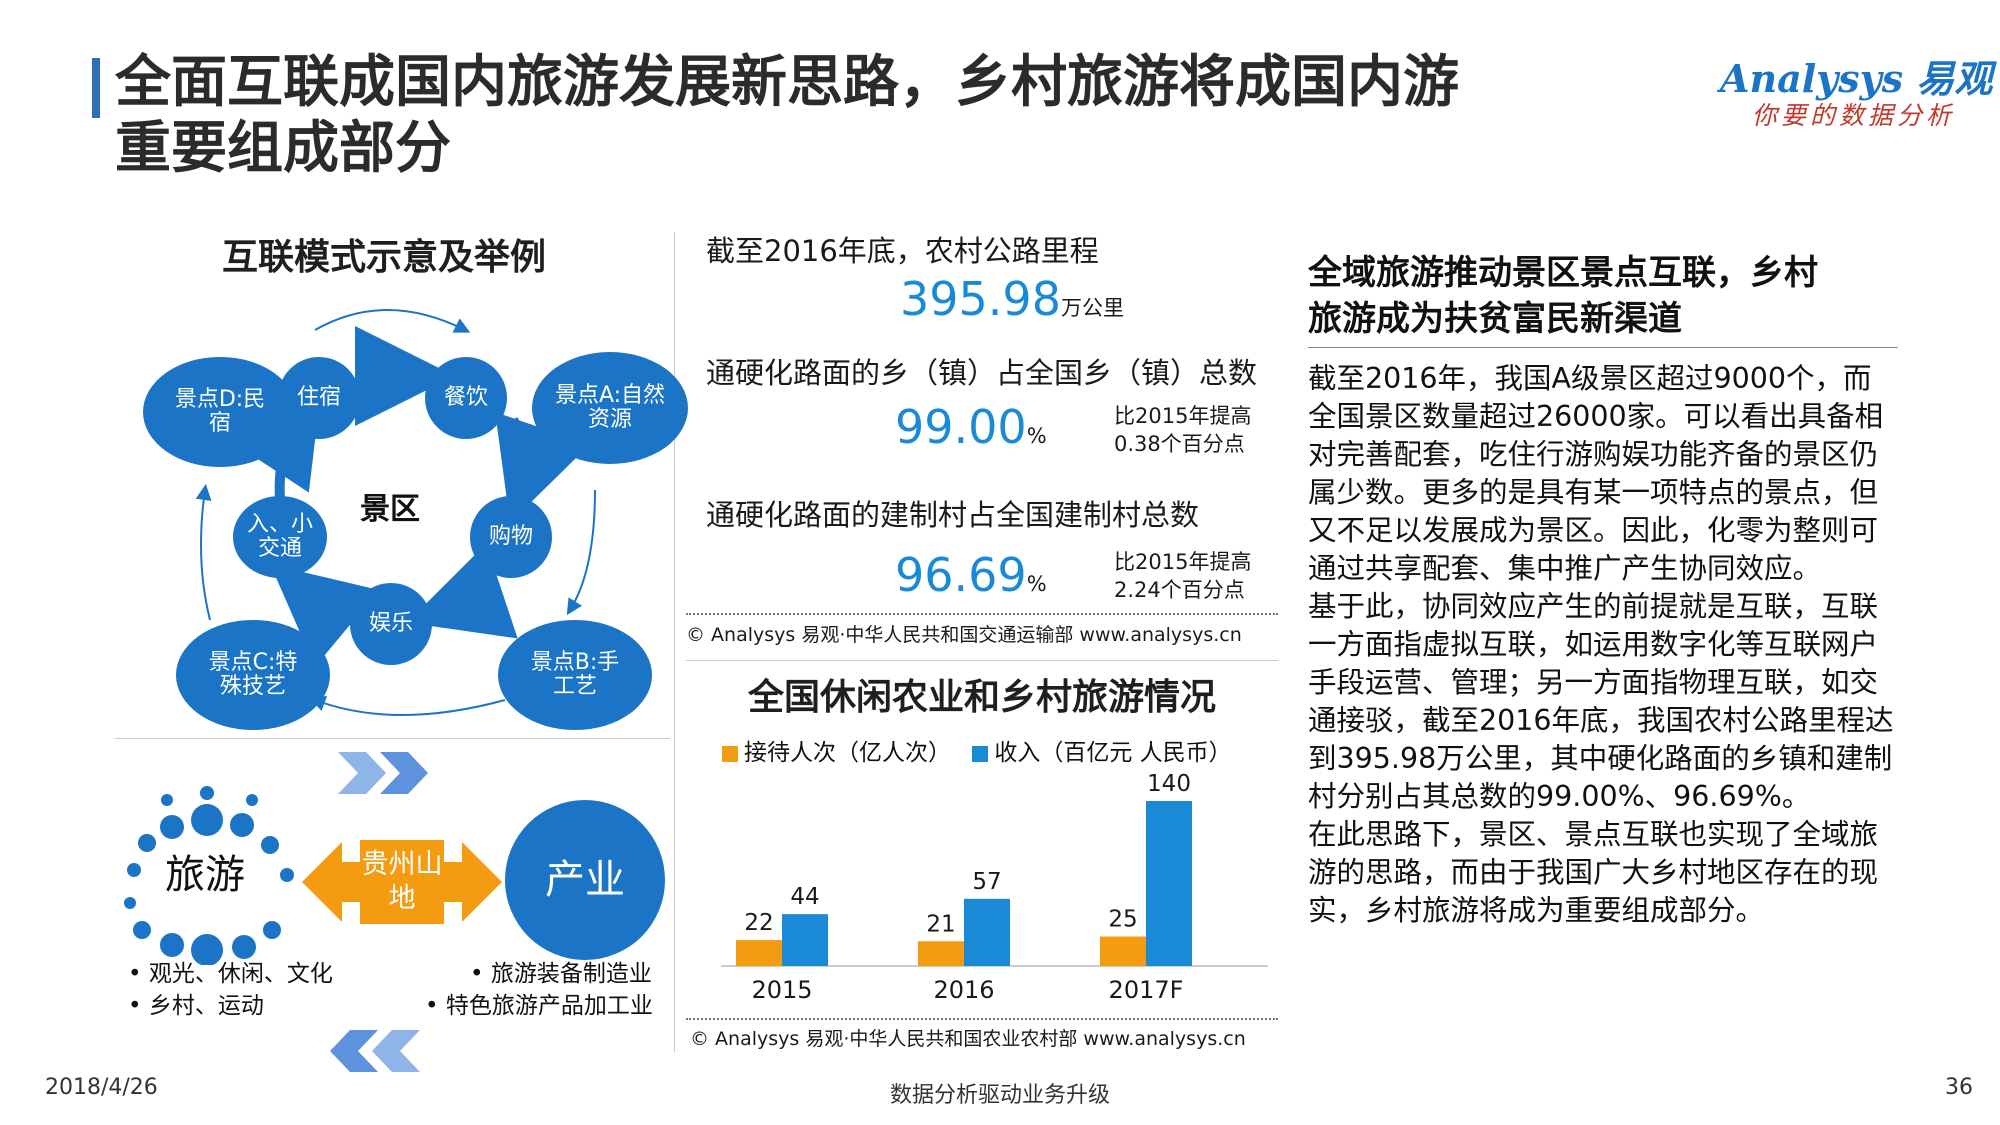  What do you see at coordinates (1856, 78) in the screenshot?
I see `brand-logo: Analysys 易观` at bounding box center [1856, 78].